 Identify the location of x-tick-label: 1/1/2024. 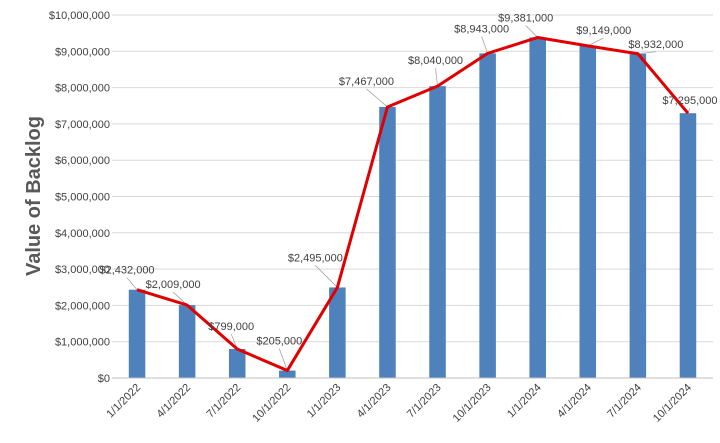
(524, 401).